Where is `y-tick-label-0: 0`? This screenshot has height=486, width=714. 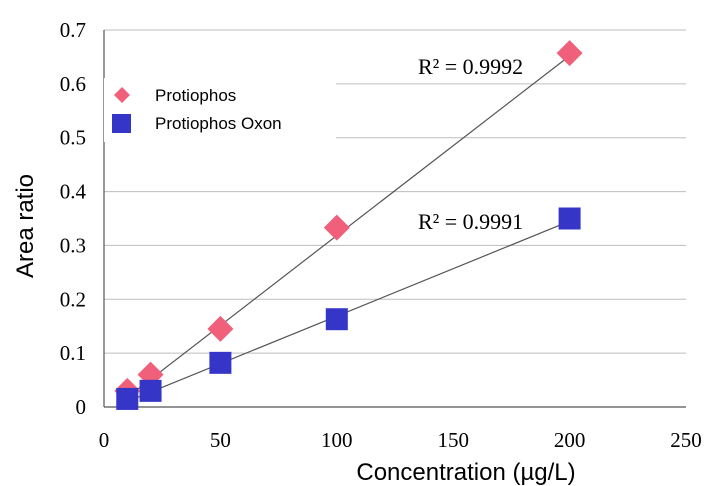
y-tick-label-0: 0 is located at coordinates (81, 407).